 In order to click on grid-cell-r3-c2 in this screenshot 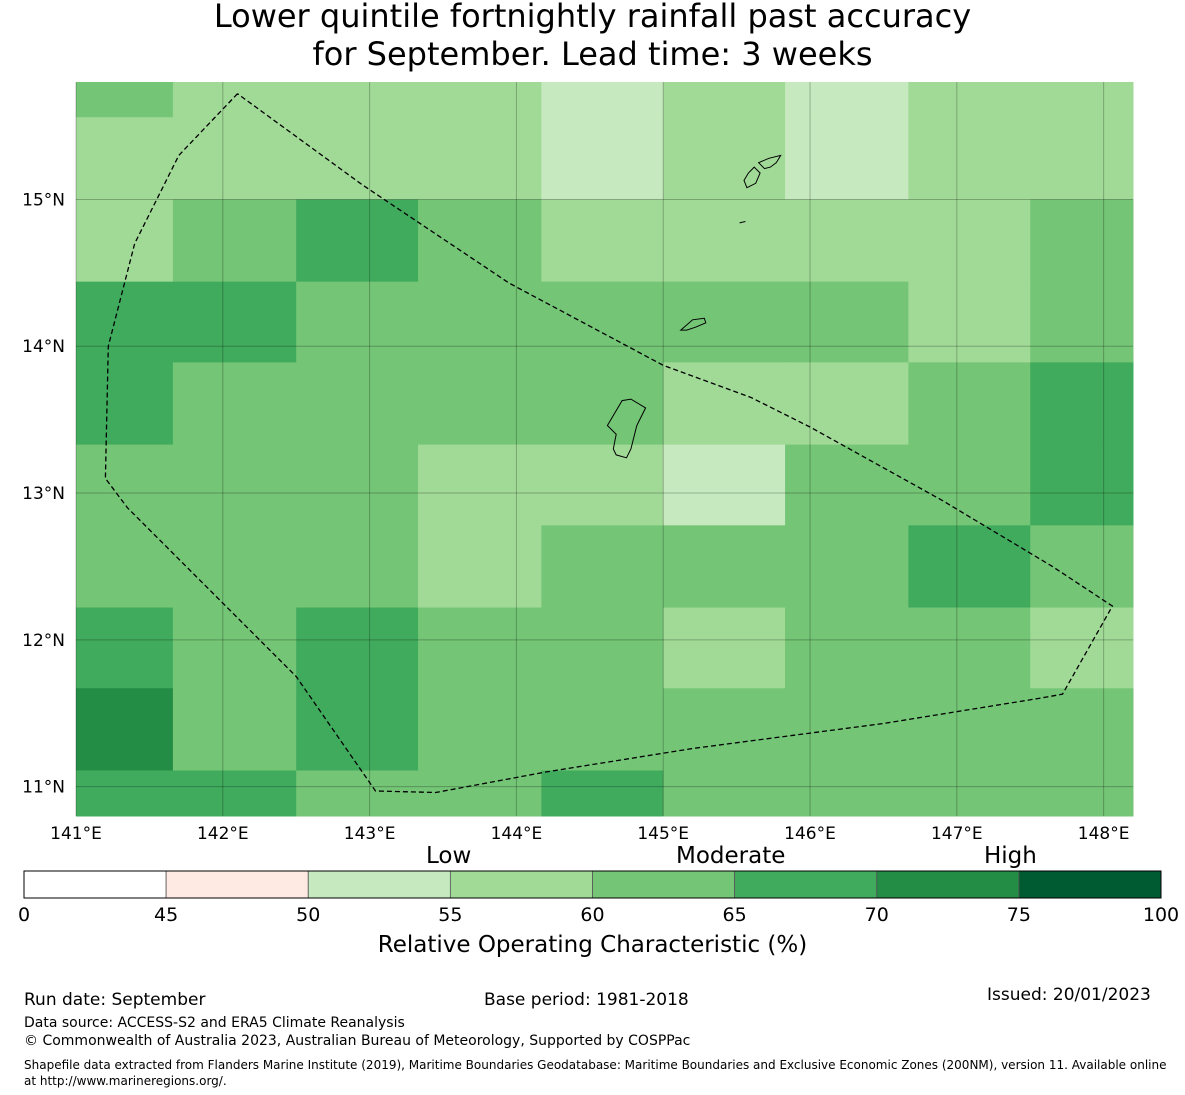, I will do `click(357, 322)`.